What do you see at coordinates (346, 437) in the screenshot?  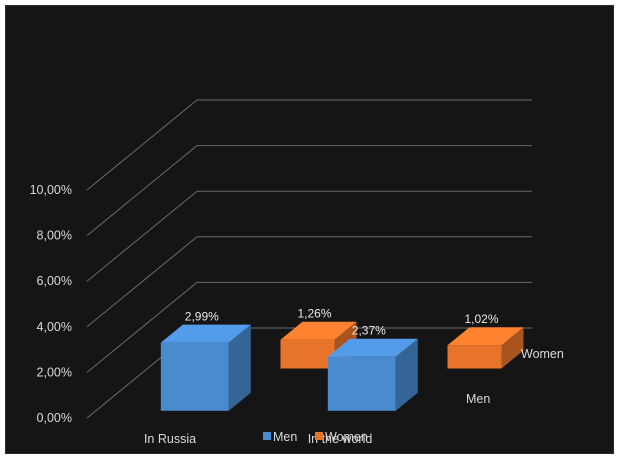 I see `legend-label: Women` at bounding box center [346, 437].